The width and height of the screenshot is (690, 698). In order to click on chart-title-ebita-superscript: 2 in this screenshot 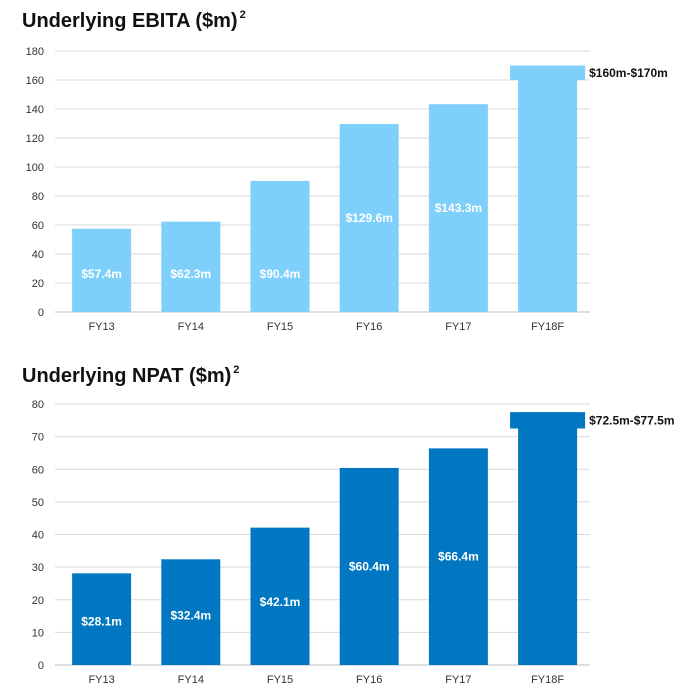, I will do `click(242, 15)`.